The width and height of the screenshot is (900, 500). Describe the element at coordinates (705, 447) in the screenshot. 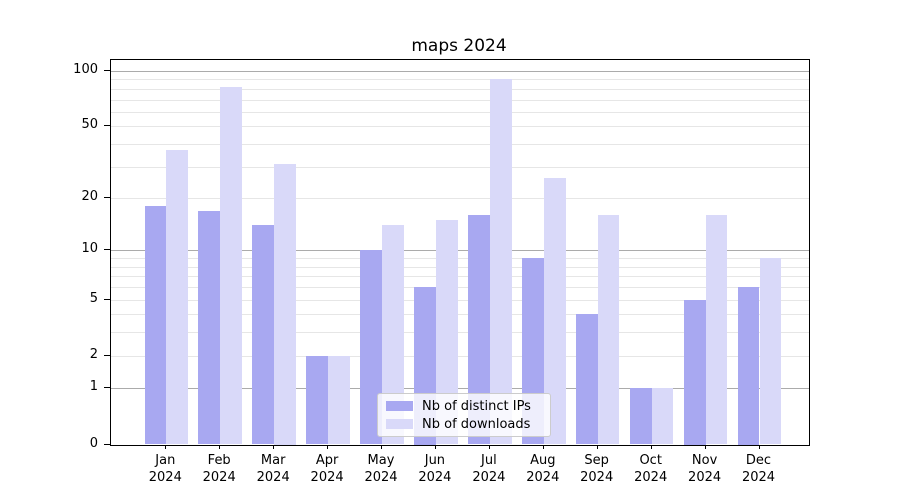

I see `x-tick-mark-nov` at that location.